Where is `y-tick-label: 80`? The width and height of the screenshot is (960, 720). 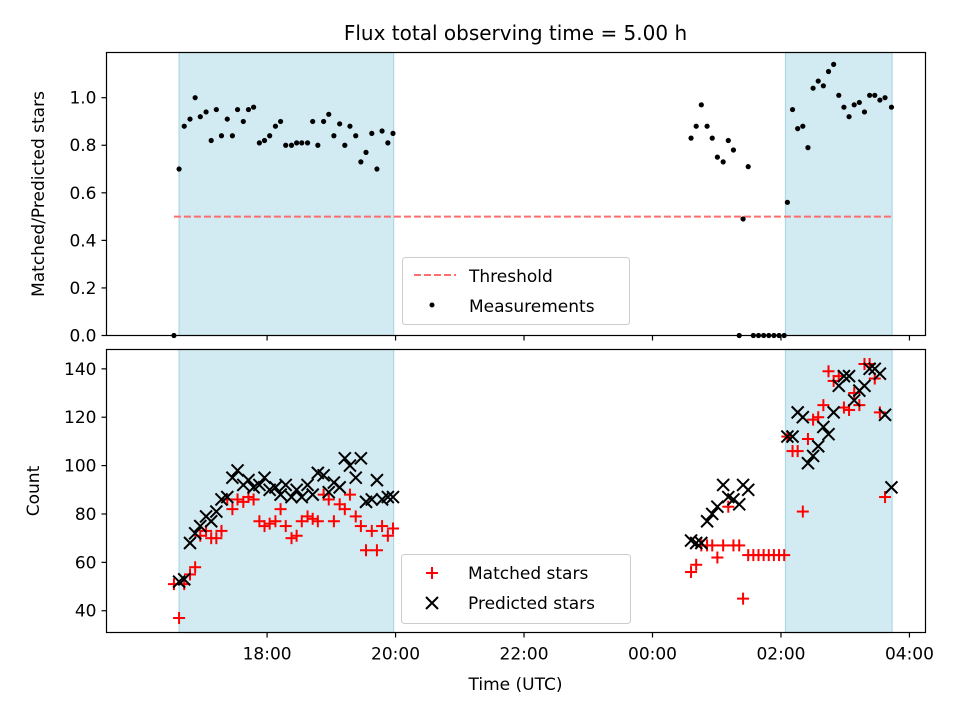
y-tick-label: 80 is located at coordinates (86, 515).